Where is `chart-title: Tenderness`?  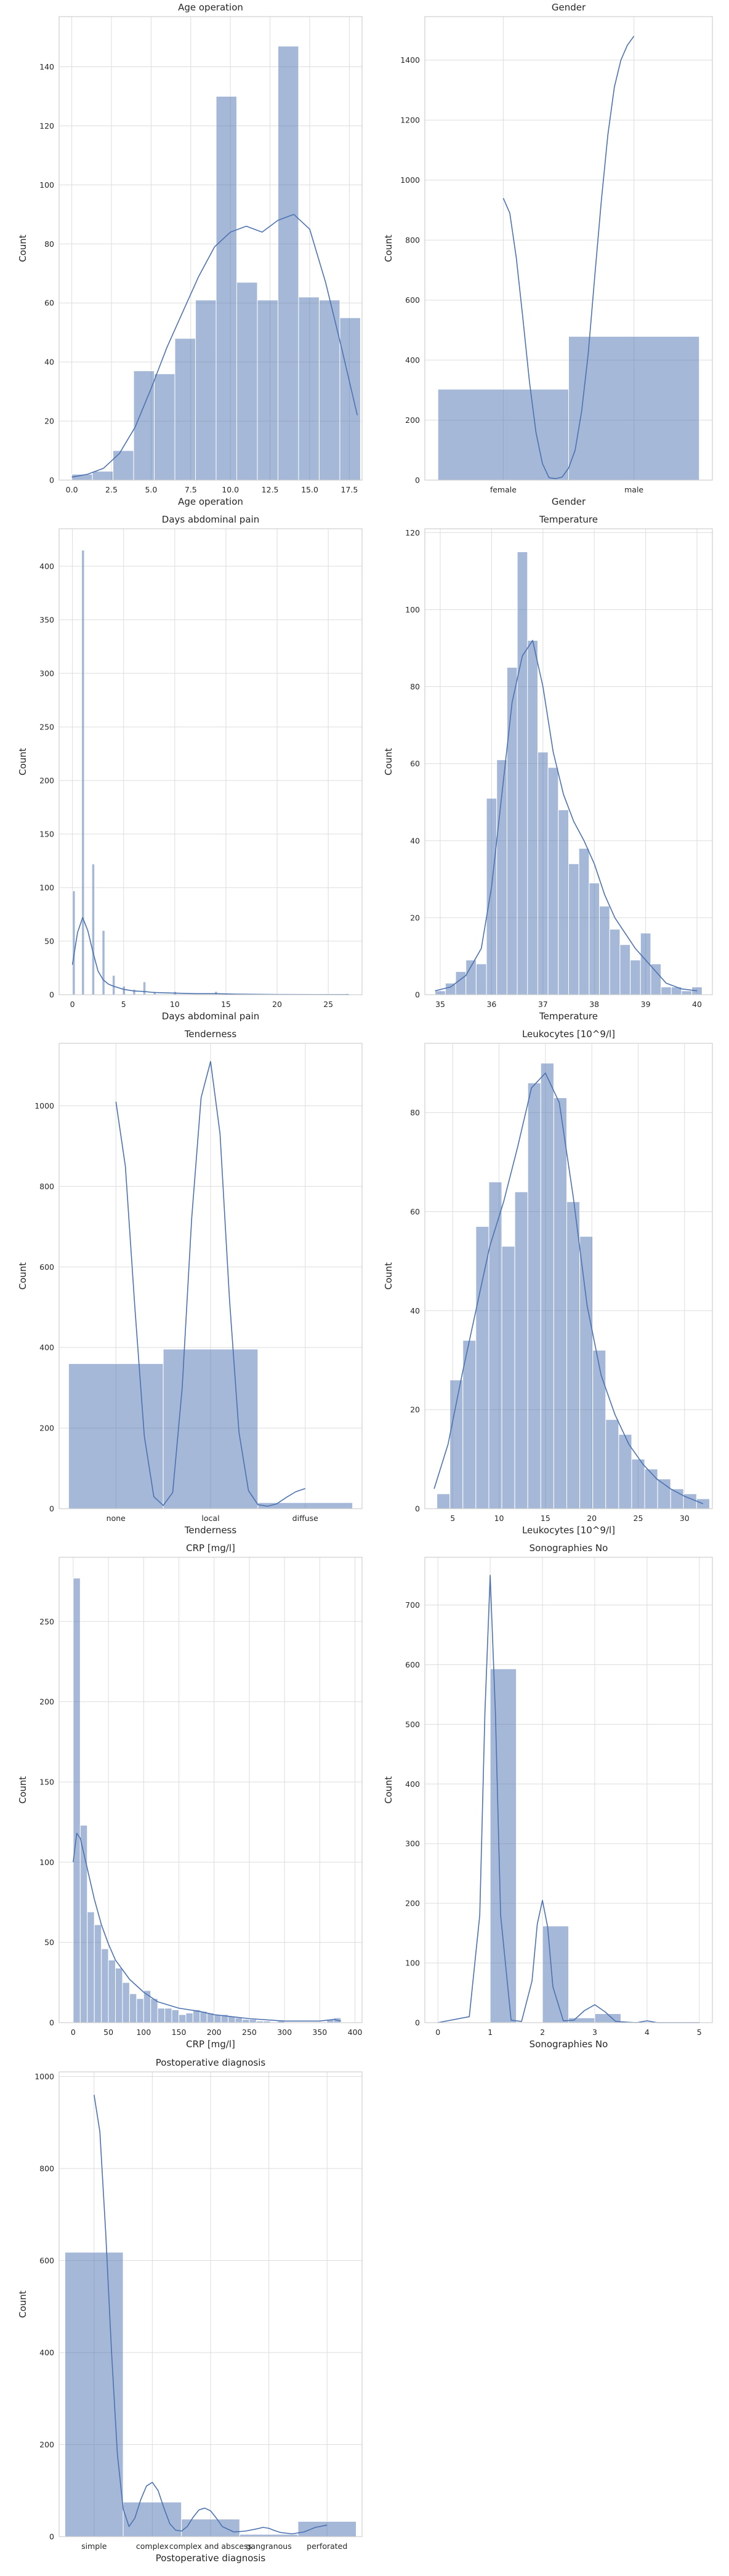
chart-title: Tenderness is located at coordinates (210, 1034).